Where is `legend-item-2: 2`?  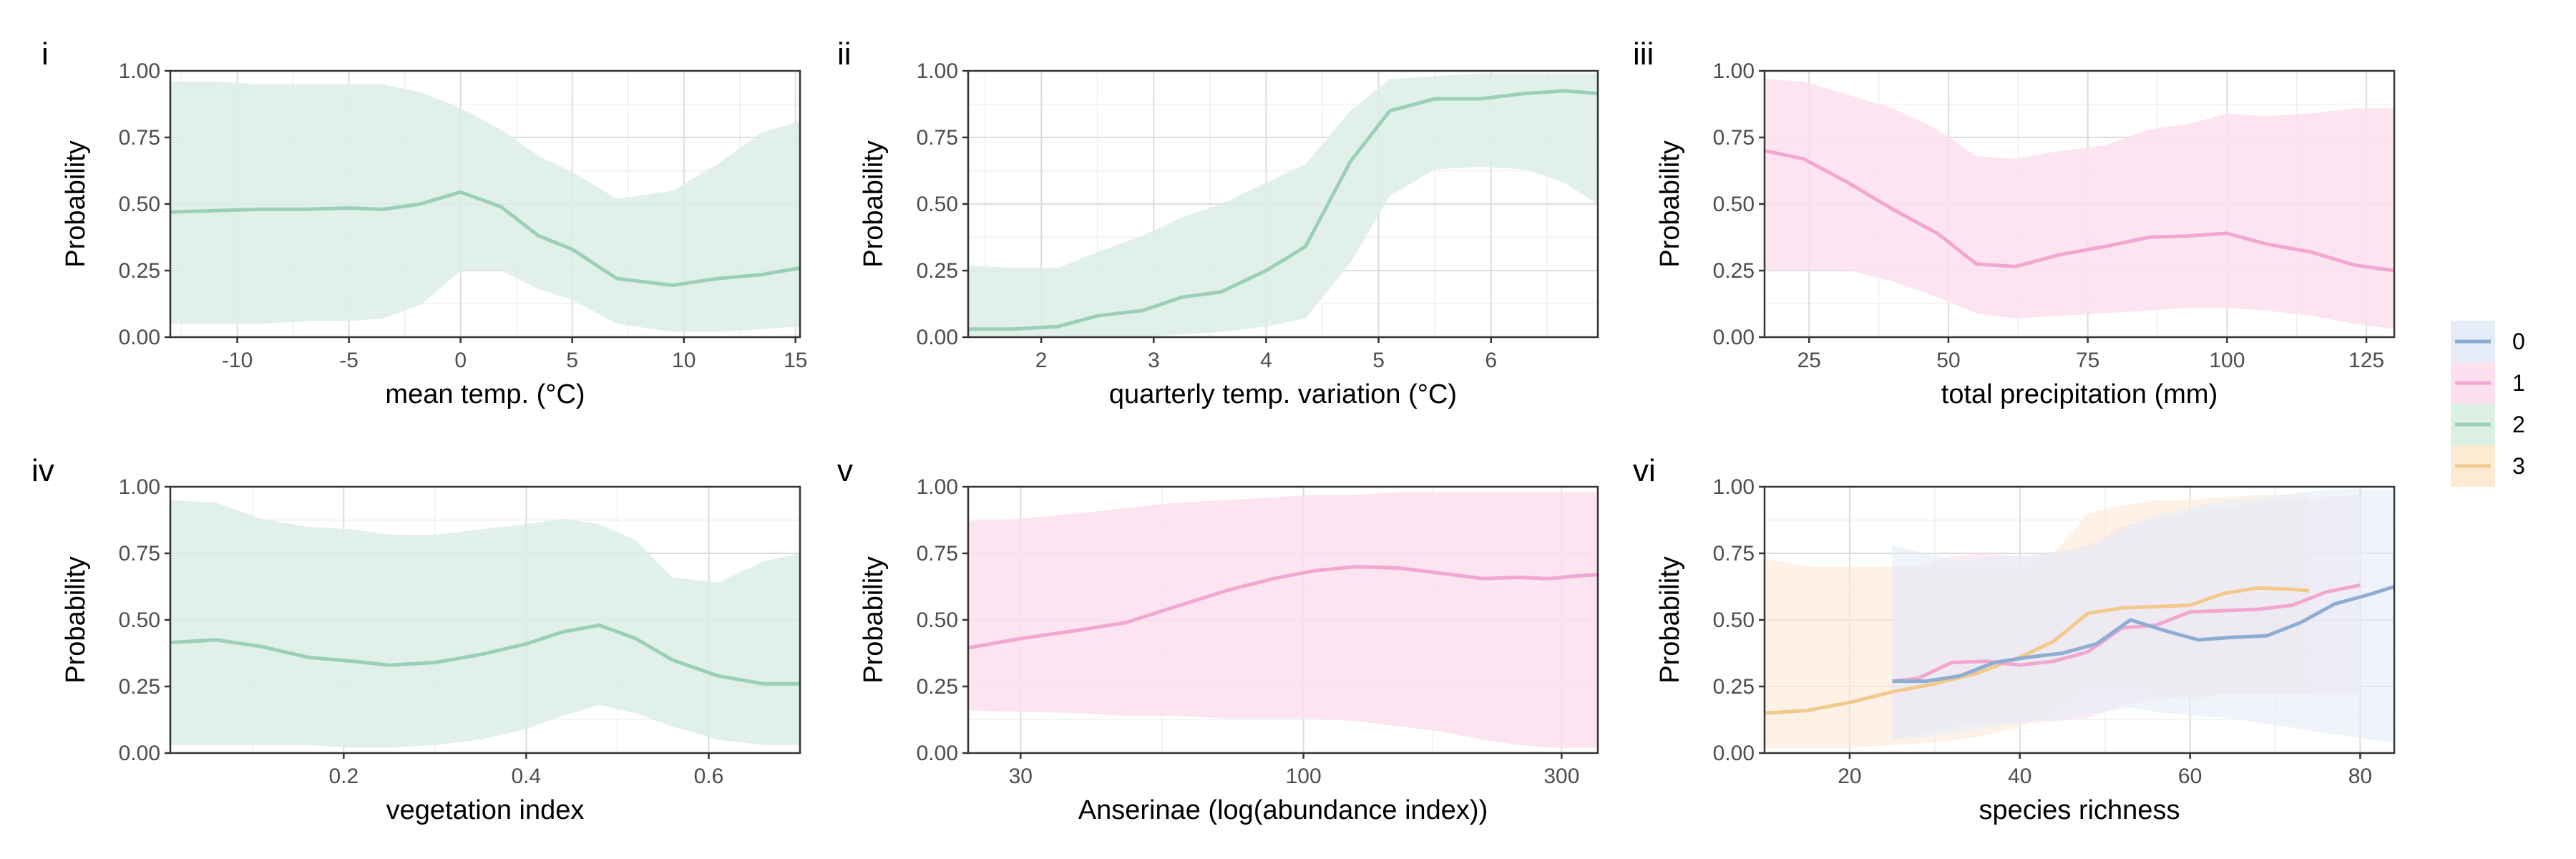
legend-item-2: 2 is located at coordinates (2488, 424).